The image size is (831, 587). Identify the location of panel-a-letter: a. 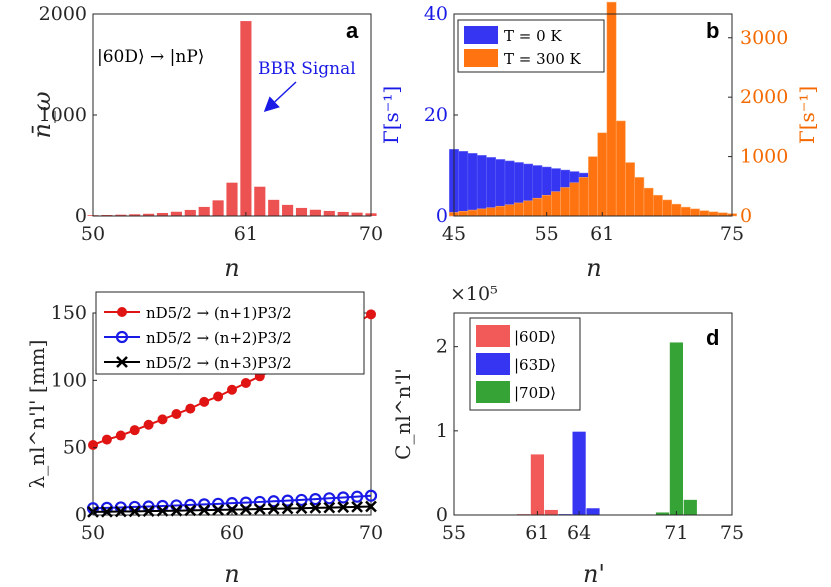
(352, 30).